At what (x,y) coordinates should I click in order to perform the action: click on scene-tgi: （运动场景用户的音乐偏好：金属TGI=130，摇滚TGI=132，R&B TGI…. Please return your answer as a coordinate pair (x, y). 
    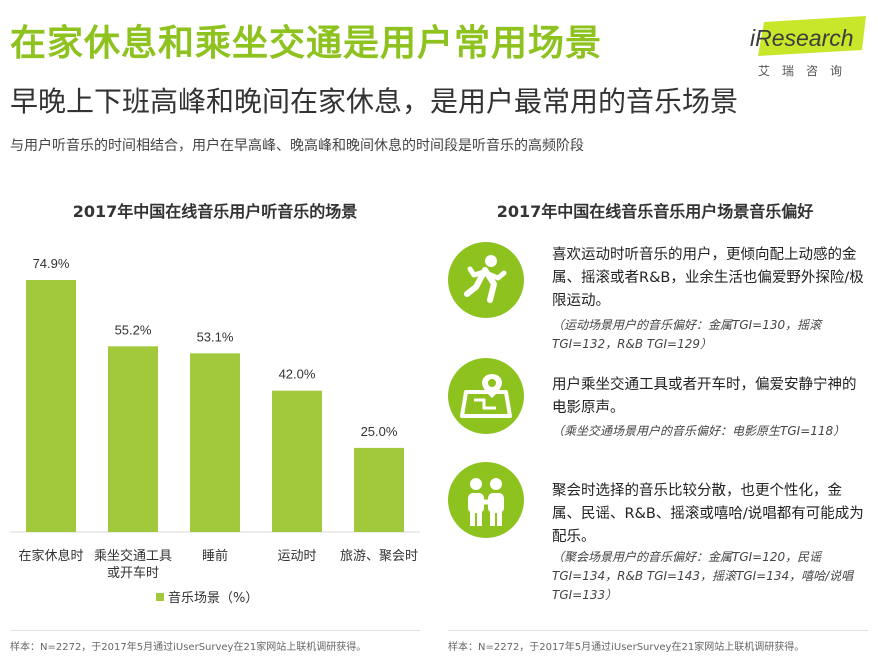
    Looking at the image, I should click on (687, 334).